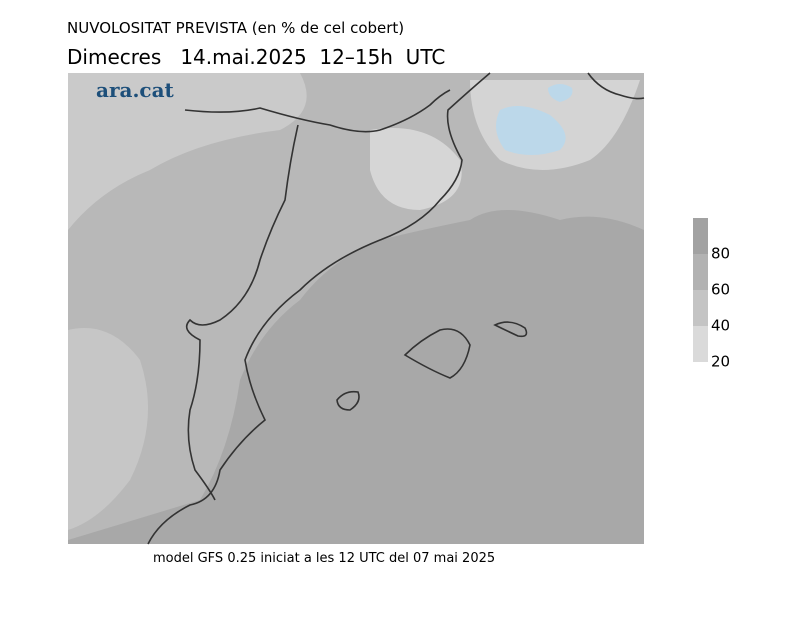 The width and height of the screenshot is (800, 617). What do you see at coordinates (720, 326) in the screenshot?
I see `legend-tick-label: 40` at bounding box center [720, 326].